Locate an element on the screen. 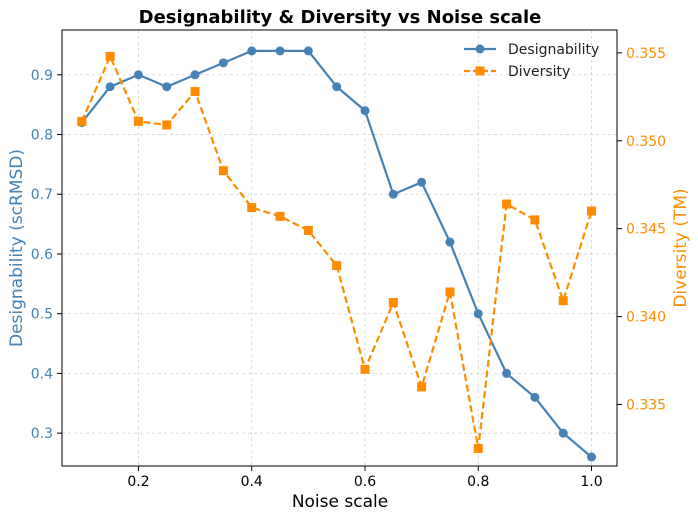  y-right-tick-label: 0.350 is located at coordinates (646, 142).